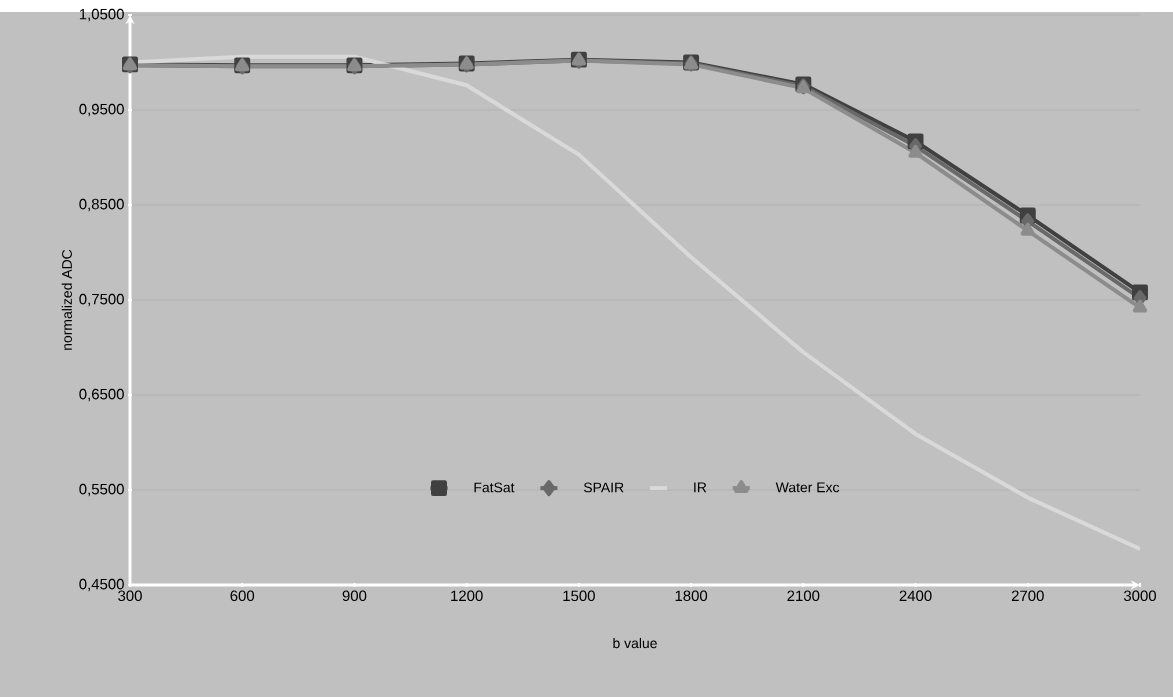 The width and height of the screenshot is (1173, 697). What do you see at coordinates (915, 596) in the screenshot?
I see `x-tick-label: 2400` at bounding box center [915, 596].